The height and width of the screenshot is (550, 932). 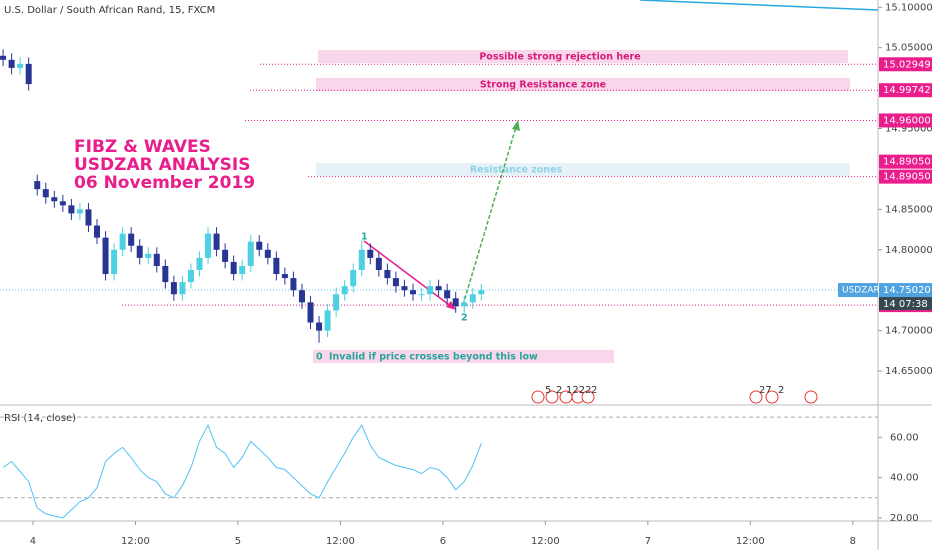 What do you see at coordinates (861, 291) in the screenshot?
I see `symbol-label: USDZAR` at bounding box center [861, 291].